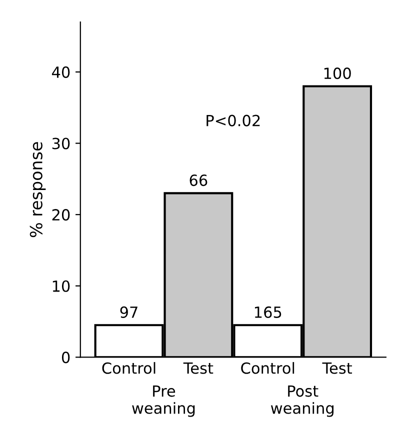 The image size is (402, 441). Describe the element at coordinates (61, 144) in the screenshot. I see `y-tick-label: 30` at that location.